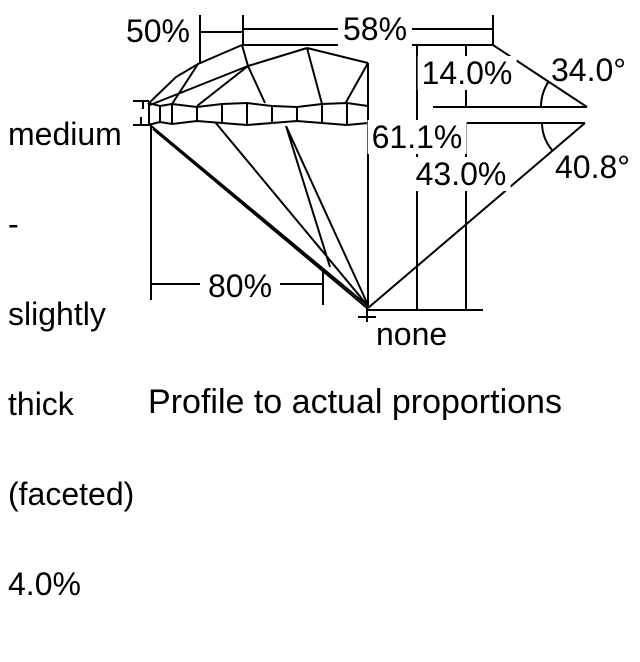 This screenshot has height=662, width=640. Describe the element at coordinates (476, 215) in the screenshot. I see `pavilion-slant-right` at that location.